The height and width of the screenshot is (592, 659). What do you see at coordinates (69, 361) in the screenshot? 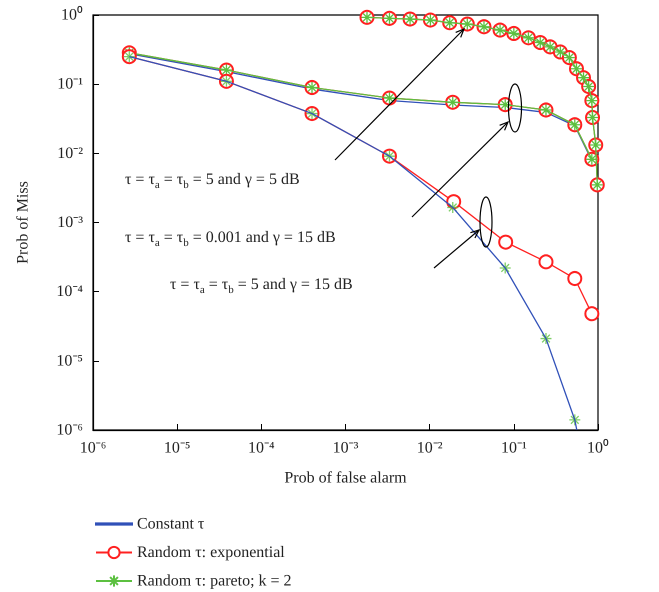
I see `y-tick-label: 10⁻⁵` at bounding box center [69, 361].